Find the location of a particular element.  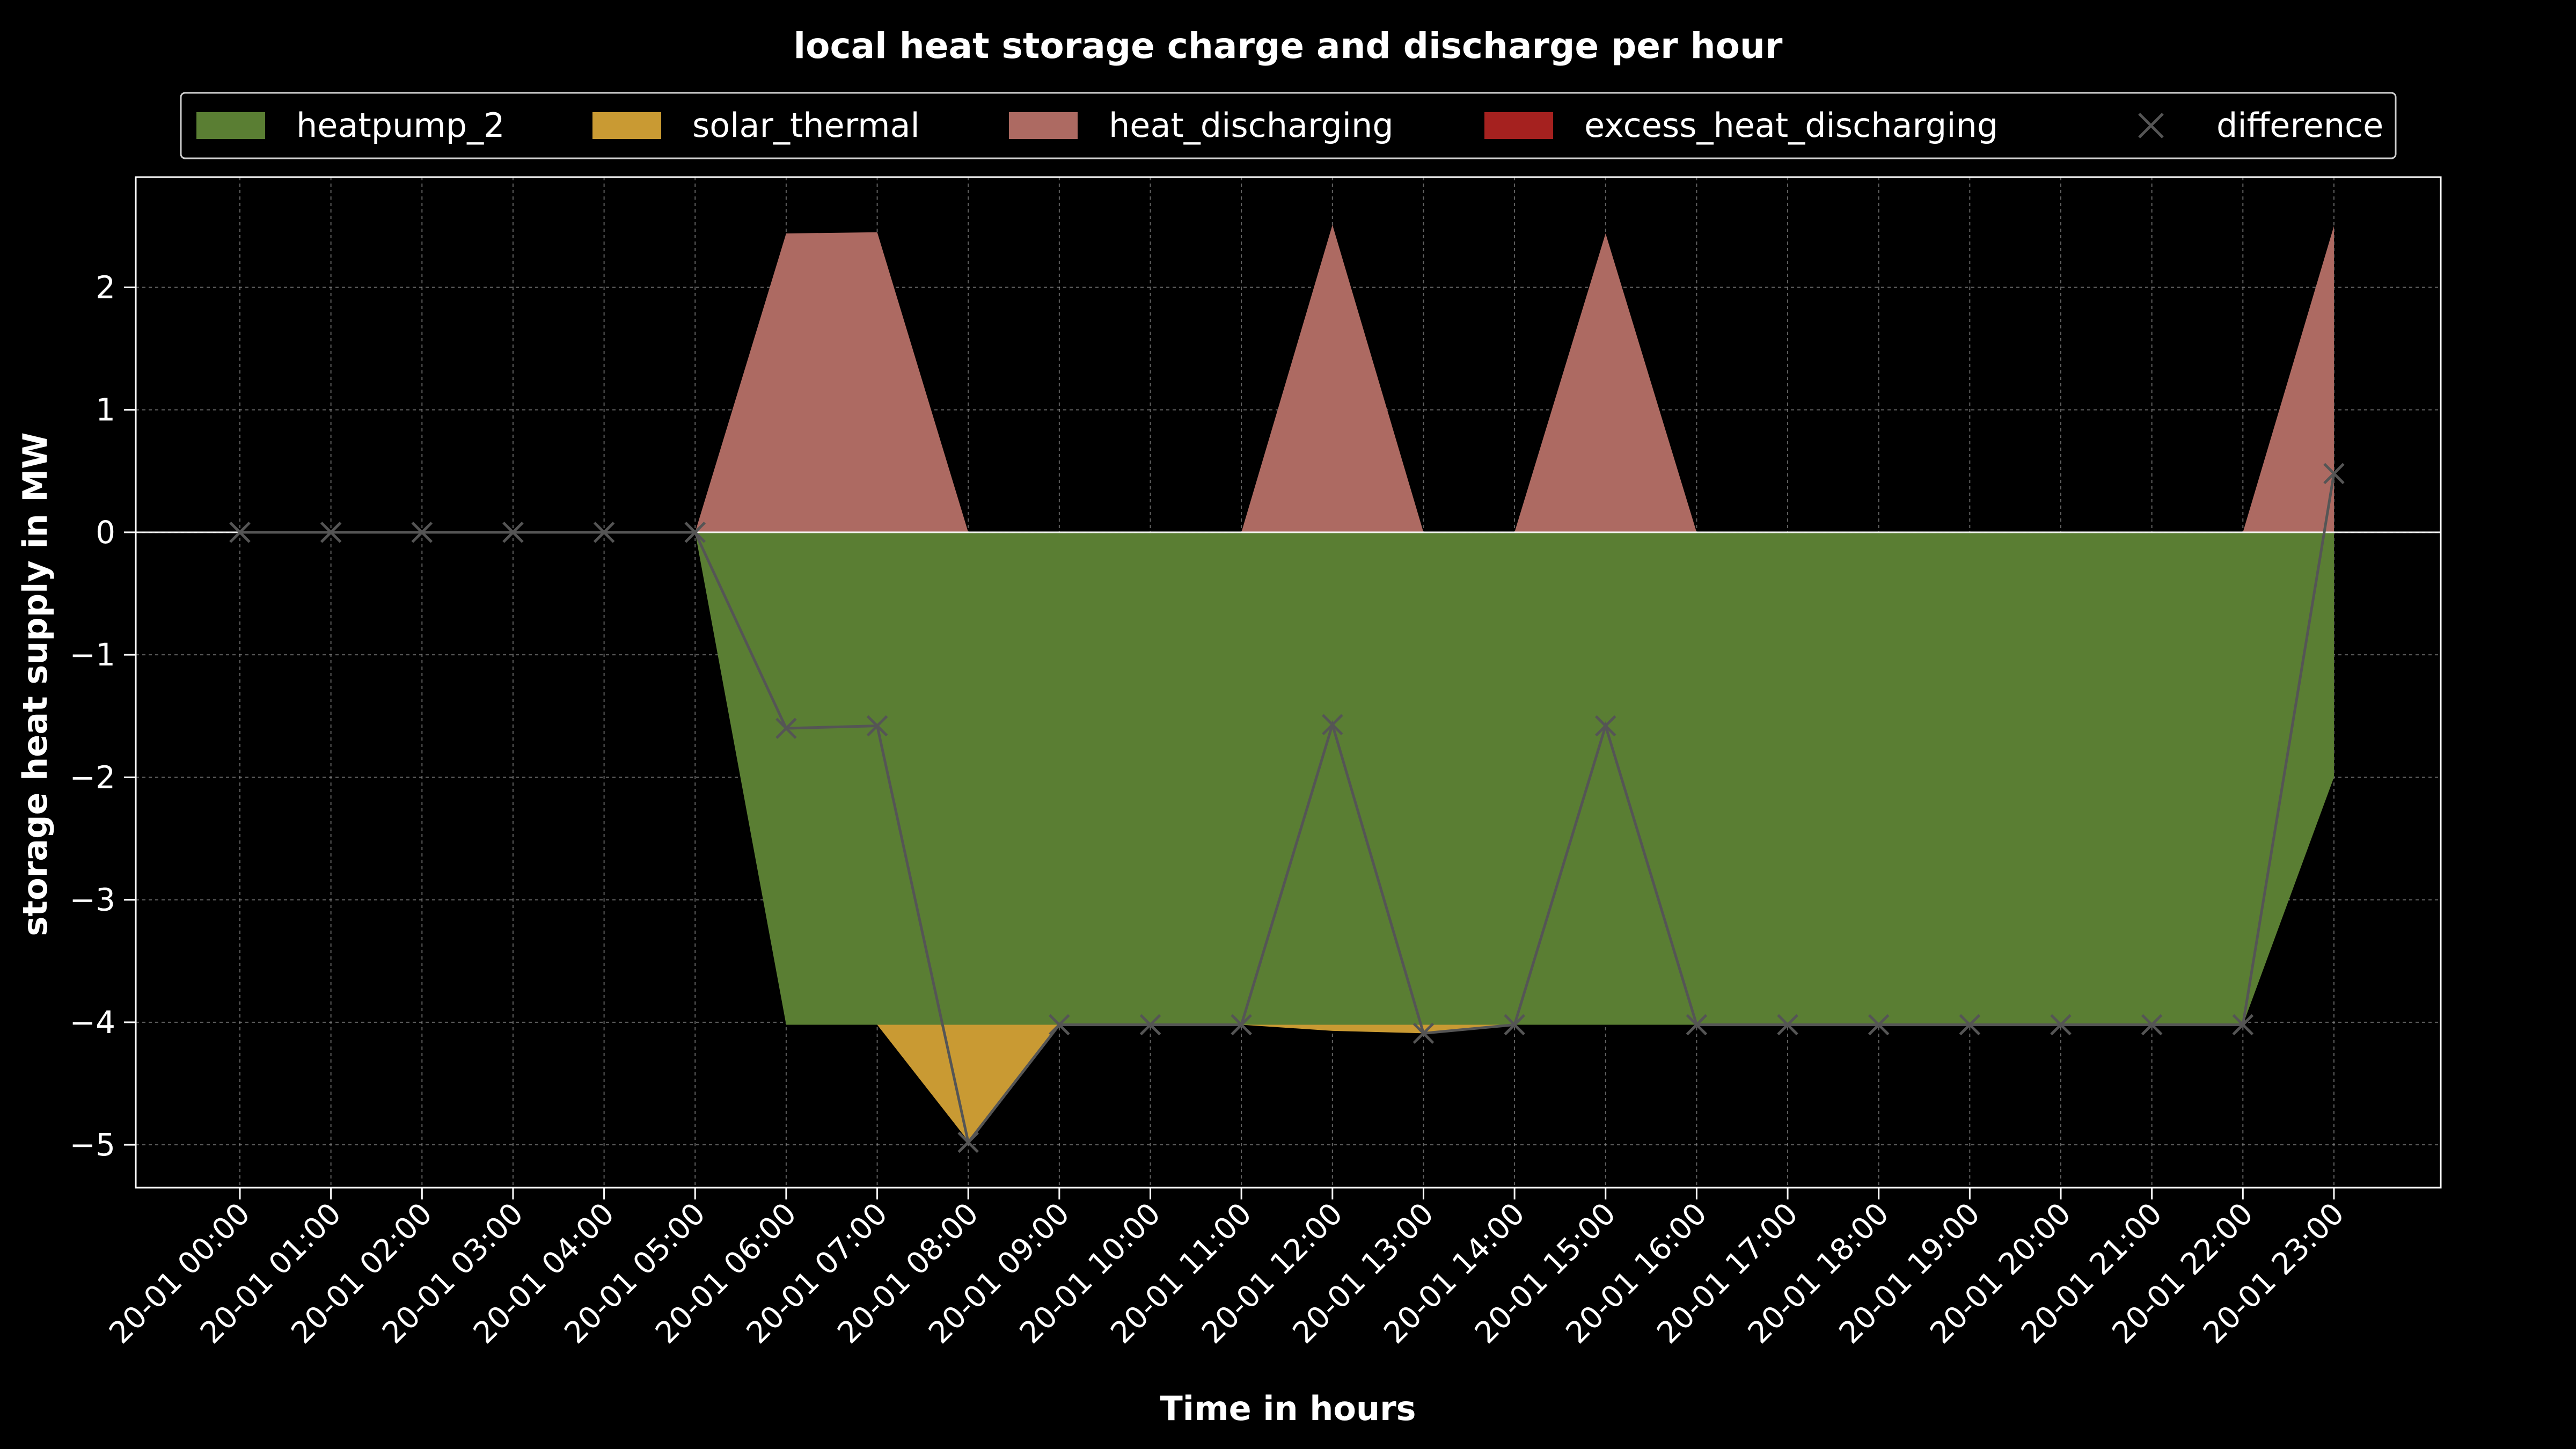

y-tick-label: −4 is located at coordinates (93, 1022).